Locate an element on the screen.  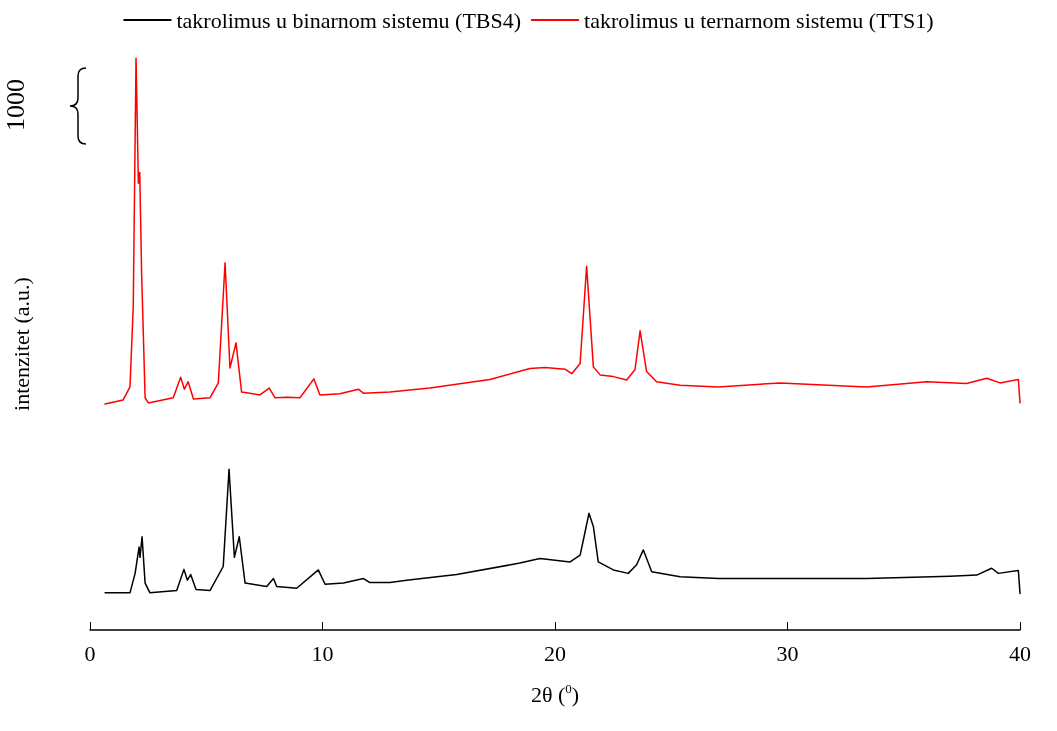
legend-label: takrolimus u ternarnom sistemu (TTS1) is located at coordinates (759, 20).